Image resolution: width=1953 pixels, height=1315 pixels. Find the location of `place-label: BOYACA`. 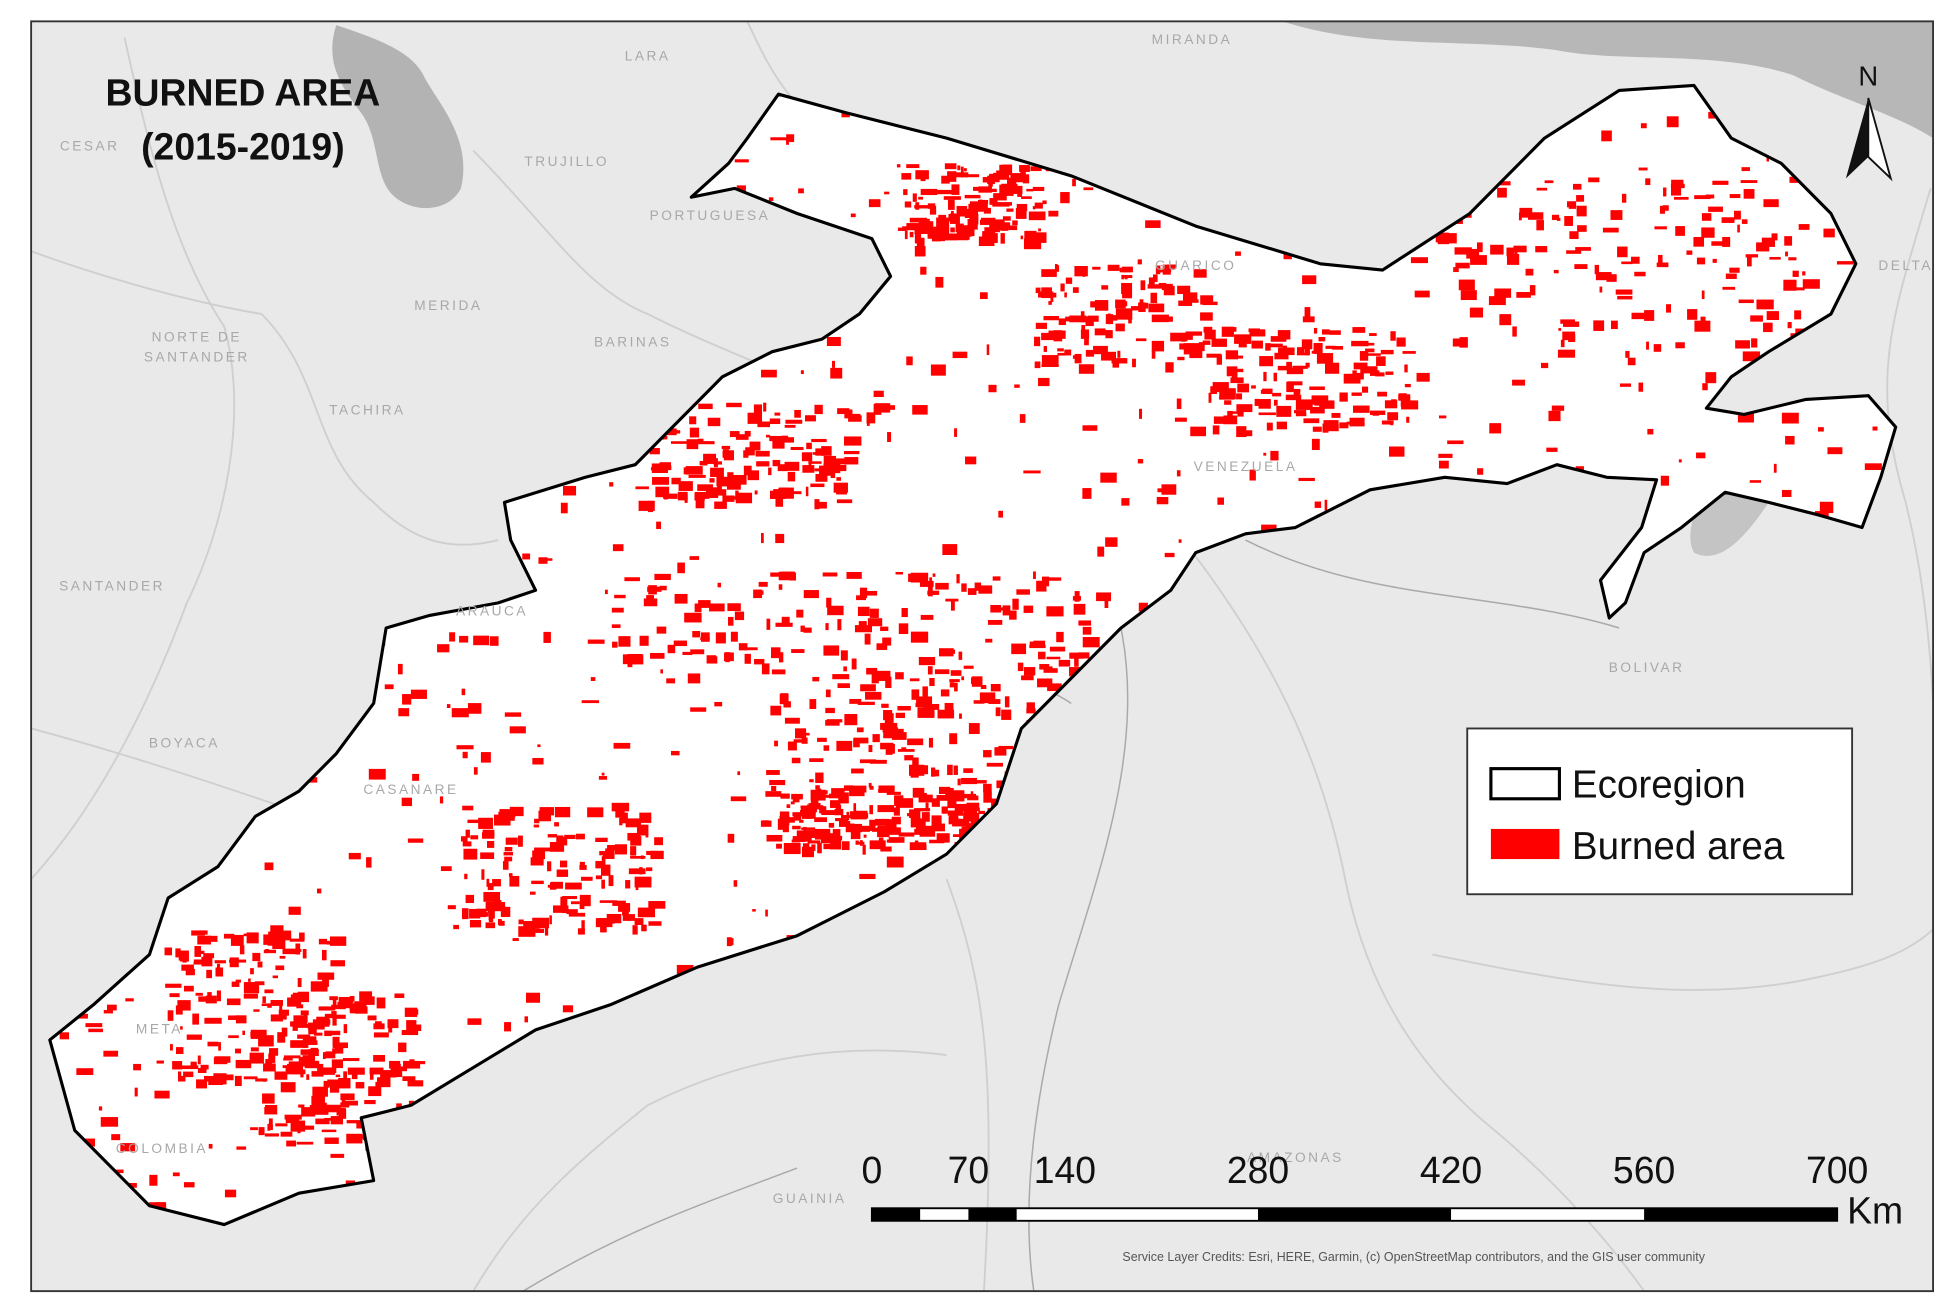

place-label: BOYACA is located at coordinates (184, 742).